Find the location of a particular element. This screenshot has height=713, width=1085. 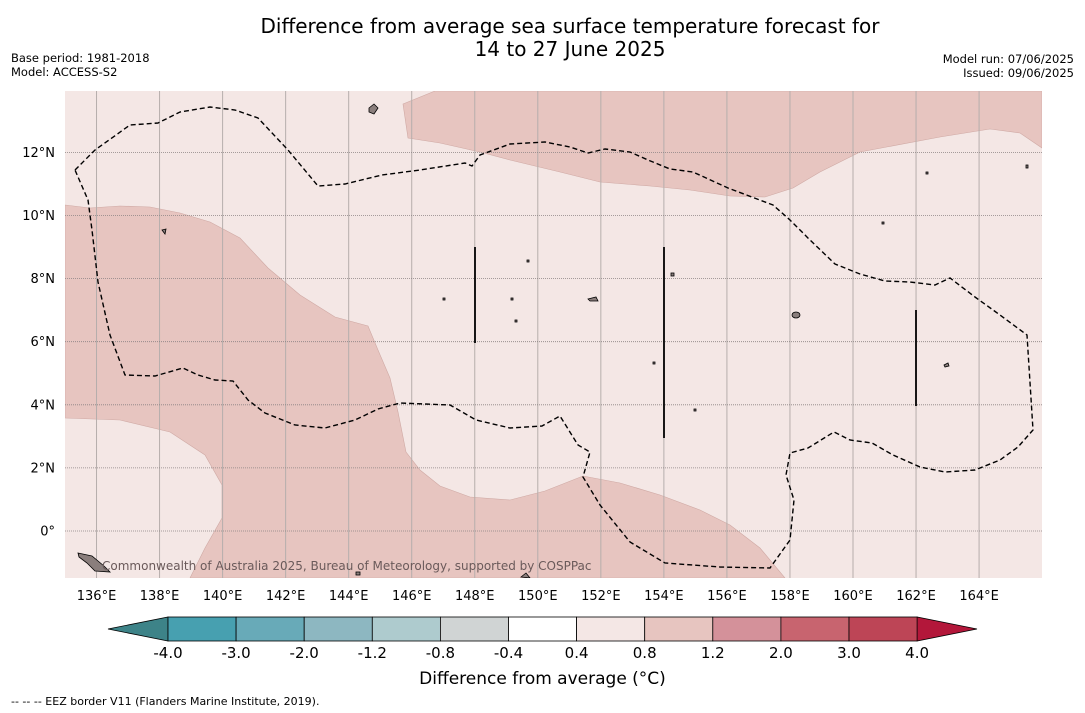

longitude-label: 156°E is located at coordinates (727, 596).